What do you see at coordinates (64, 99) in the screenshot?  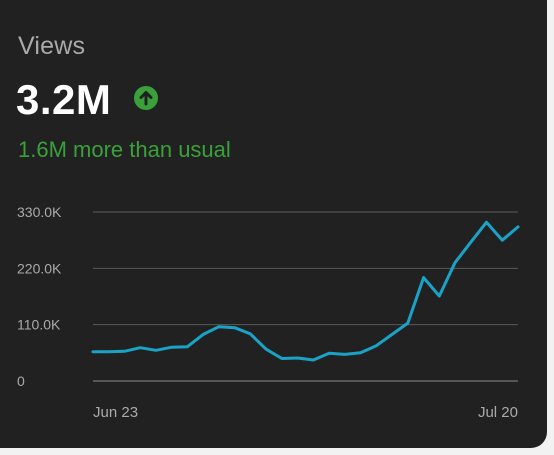 I see `metric-value: 3.2M` at bounding box center [64, 99].